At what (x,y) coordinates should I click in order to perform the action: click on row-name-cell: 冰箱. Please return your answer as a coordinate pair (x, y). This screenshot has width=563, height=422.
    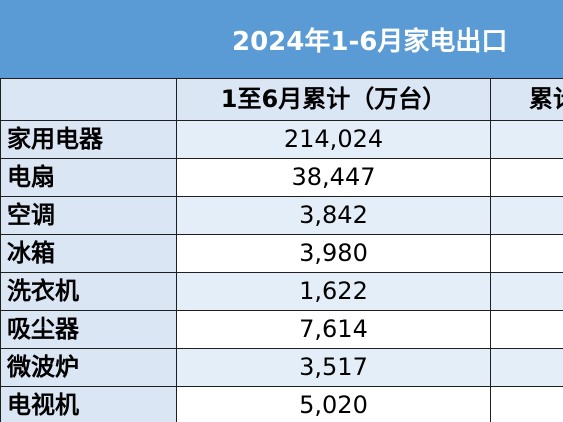
    Looking at the image, I should click on (88, 253).